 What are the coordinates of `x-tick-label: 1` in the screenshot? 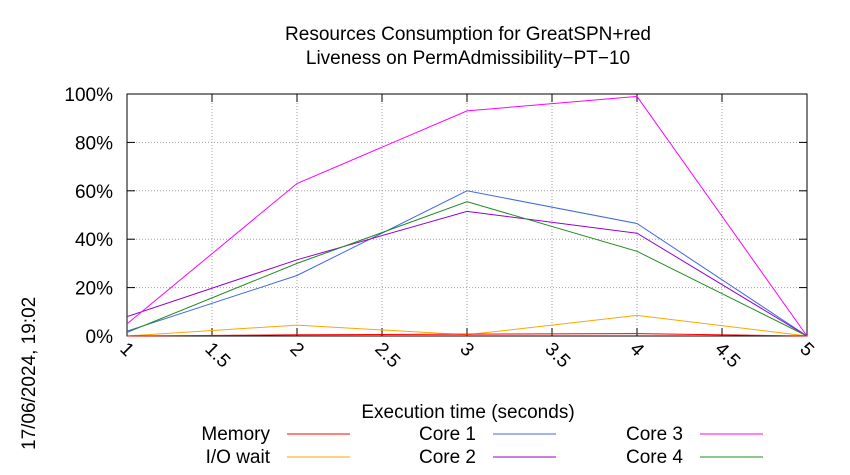 It's located at (126, 350).